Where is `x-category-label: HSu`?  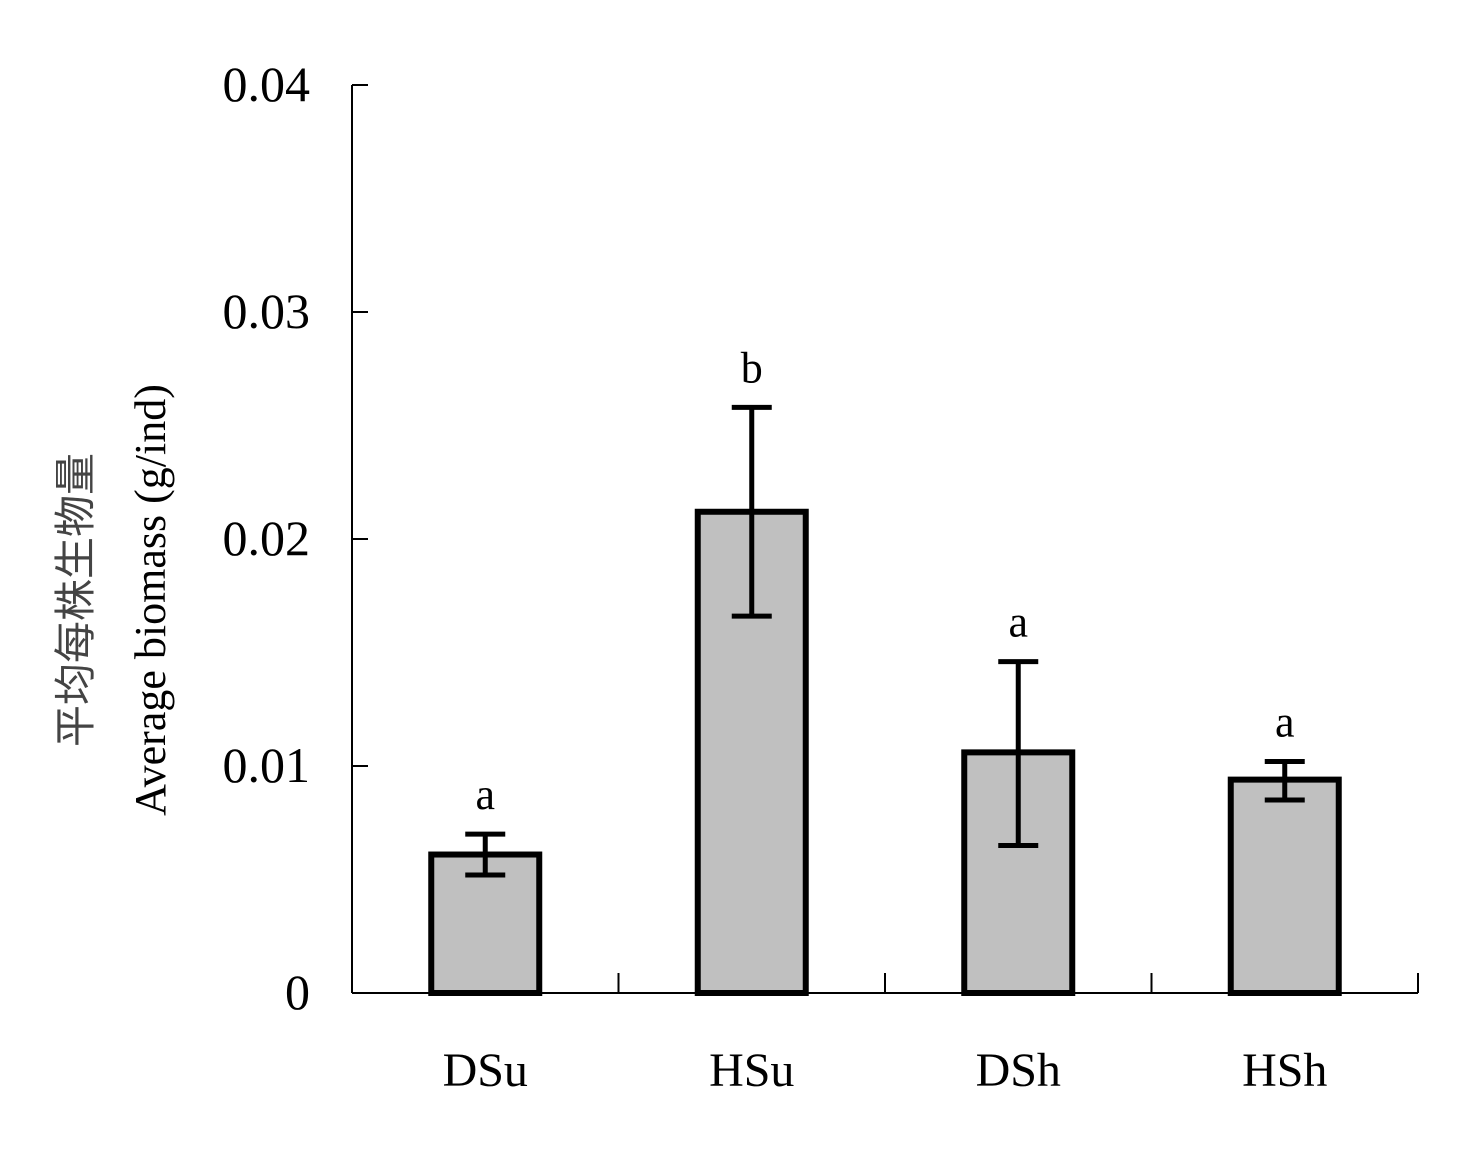
x-category-label: HSu is located at coordinates (751, 1070).